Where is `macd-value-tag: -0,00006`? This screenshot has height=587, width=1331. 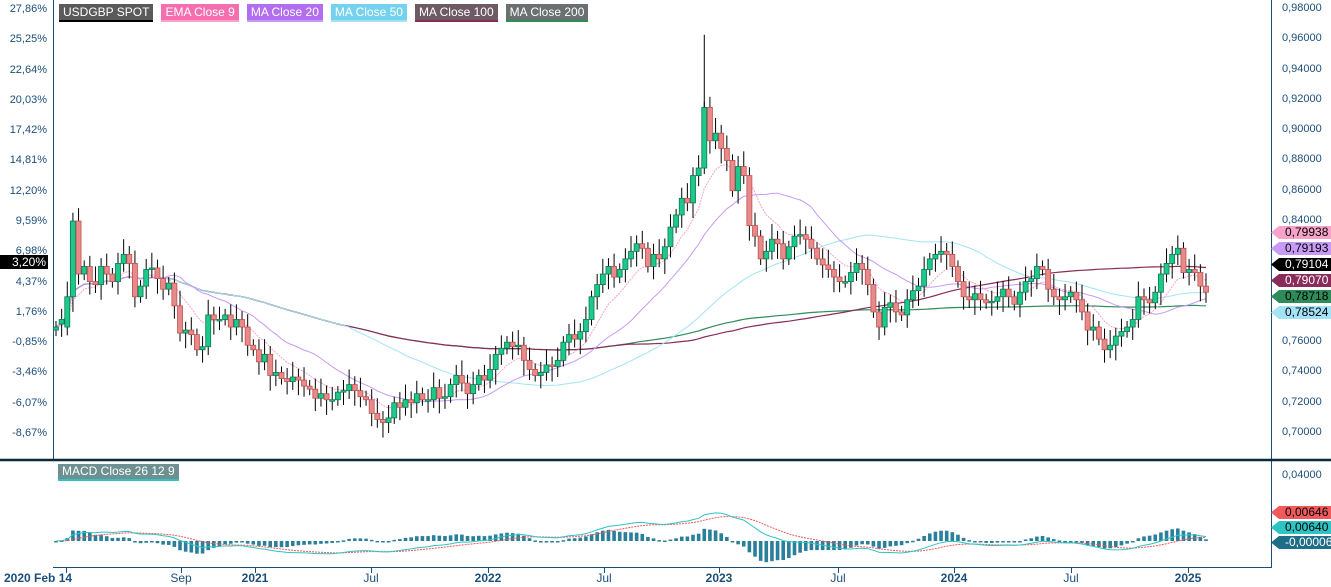 macd-value-tag: -0,00006 is located at coordinates (1301, 542).